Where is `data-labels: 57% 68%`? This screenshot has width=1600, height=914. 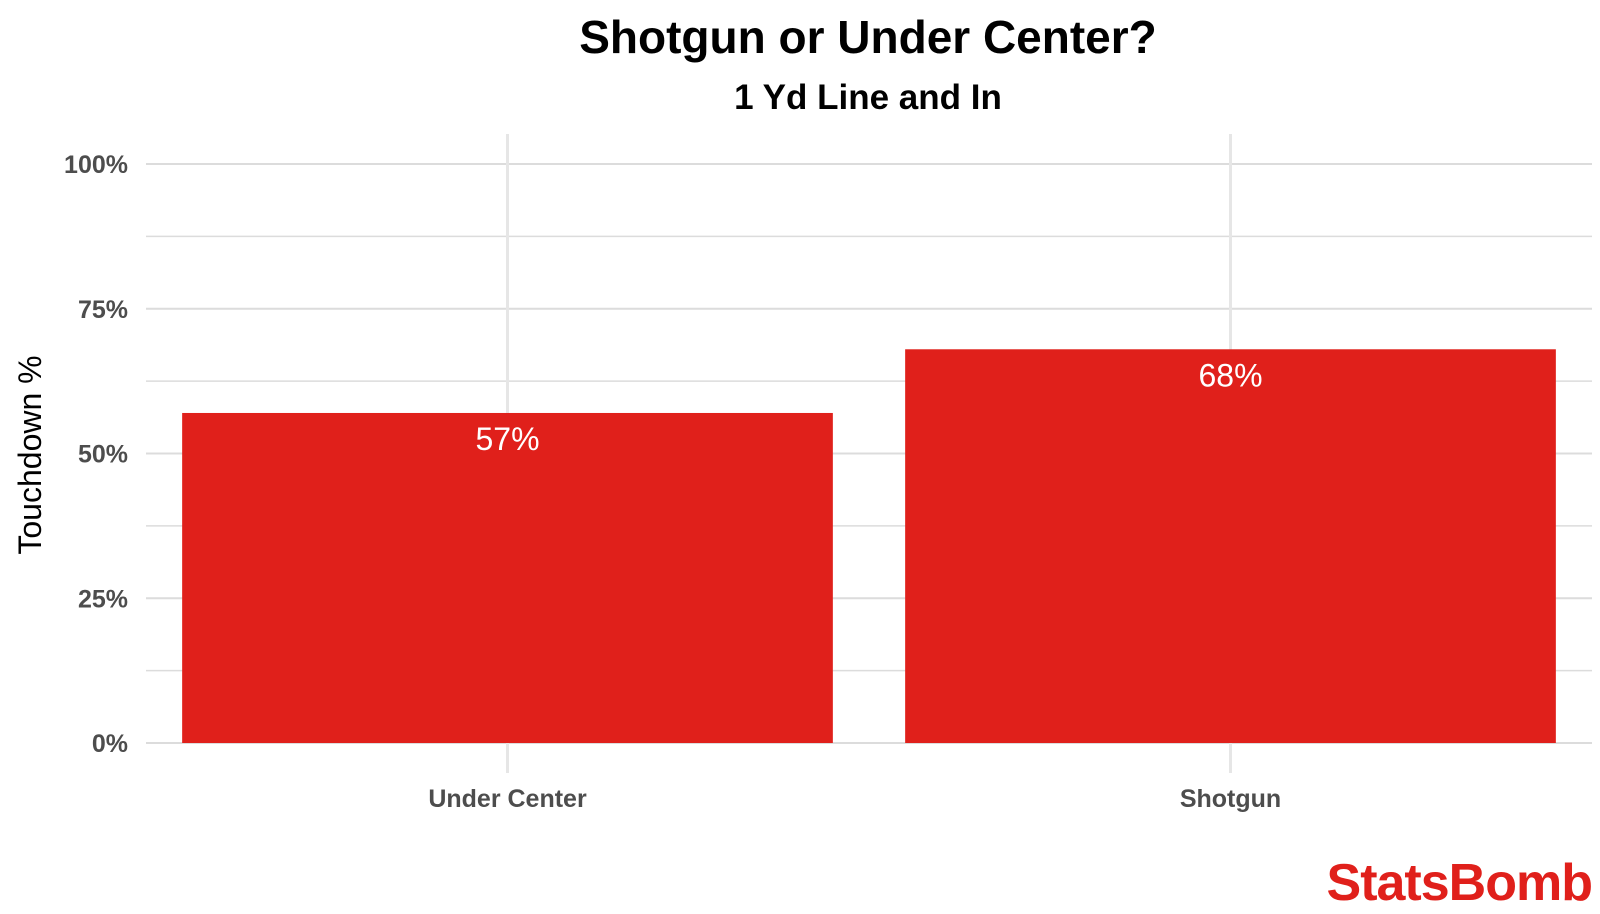
data-labels: 57% 68% is located at coordinates (868, 407).